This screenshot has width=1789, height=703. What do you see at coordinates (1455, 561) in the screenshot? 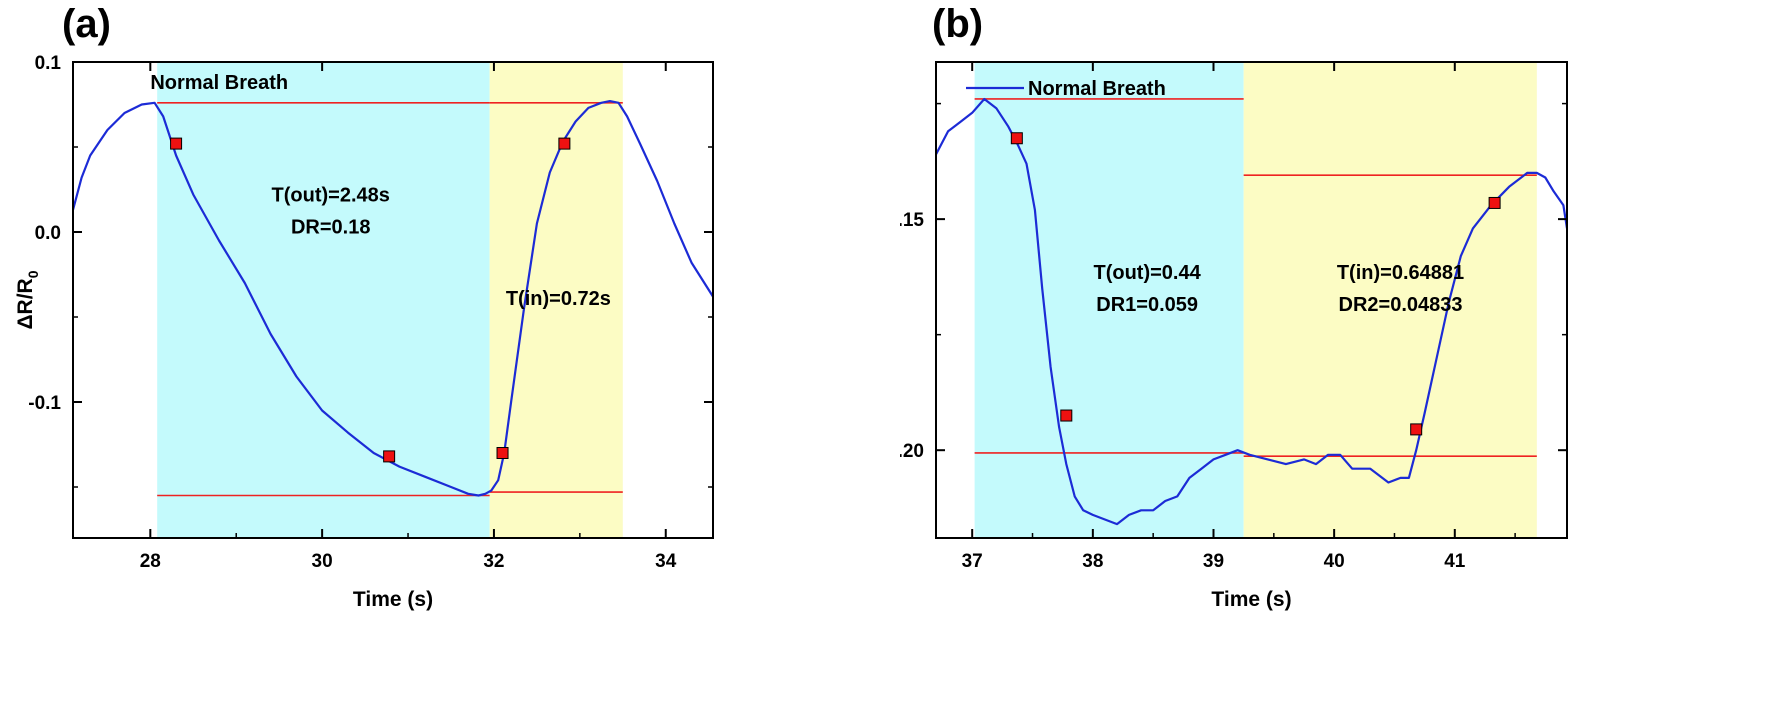
I see `x-tick-label: 41` at bounding box center [1455, 561].